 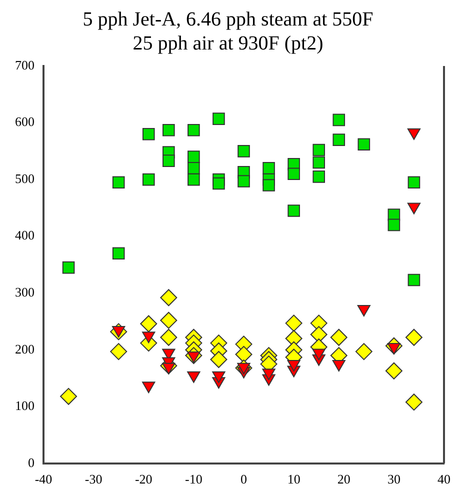 I want to click on y-tick-label: 700, so click(x=24, y=64).